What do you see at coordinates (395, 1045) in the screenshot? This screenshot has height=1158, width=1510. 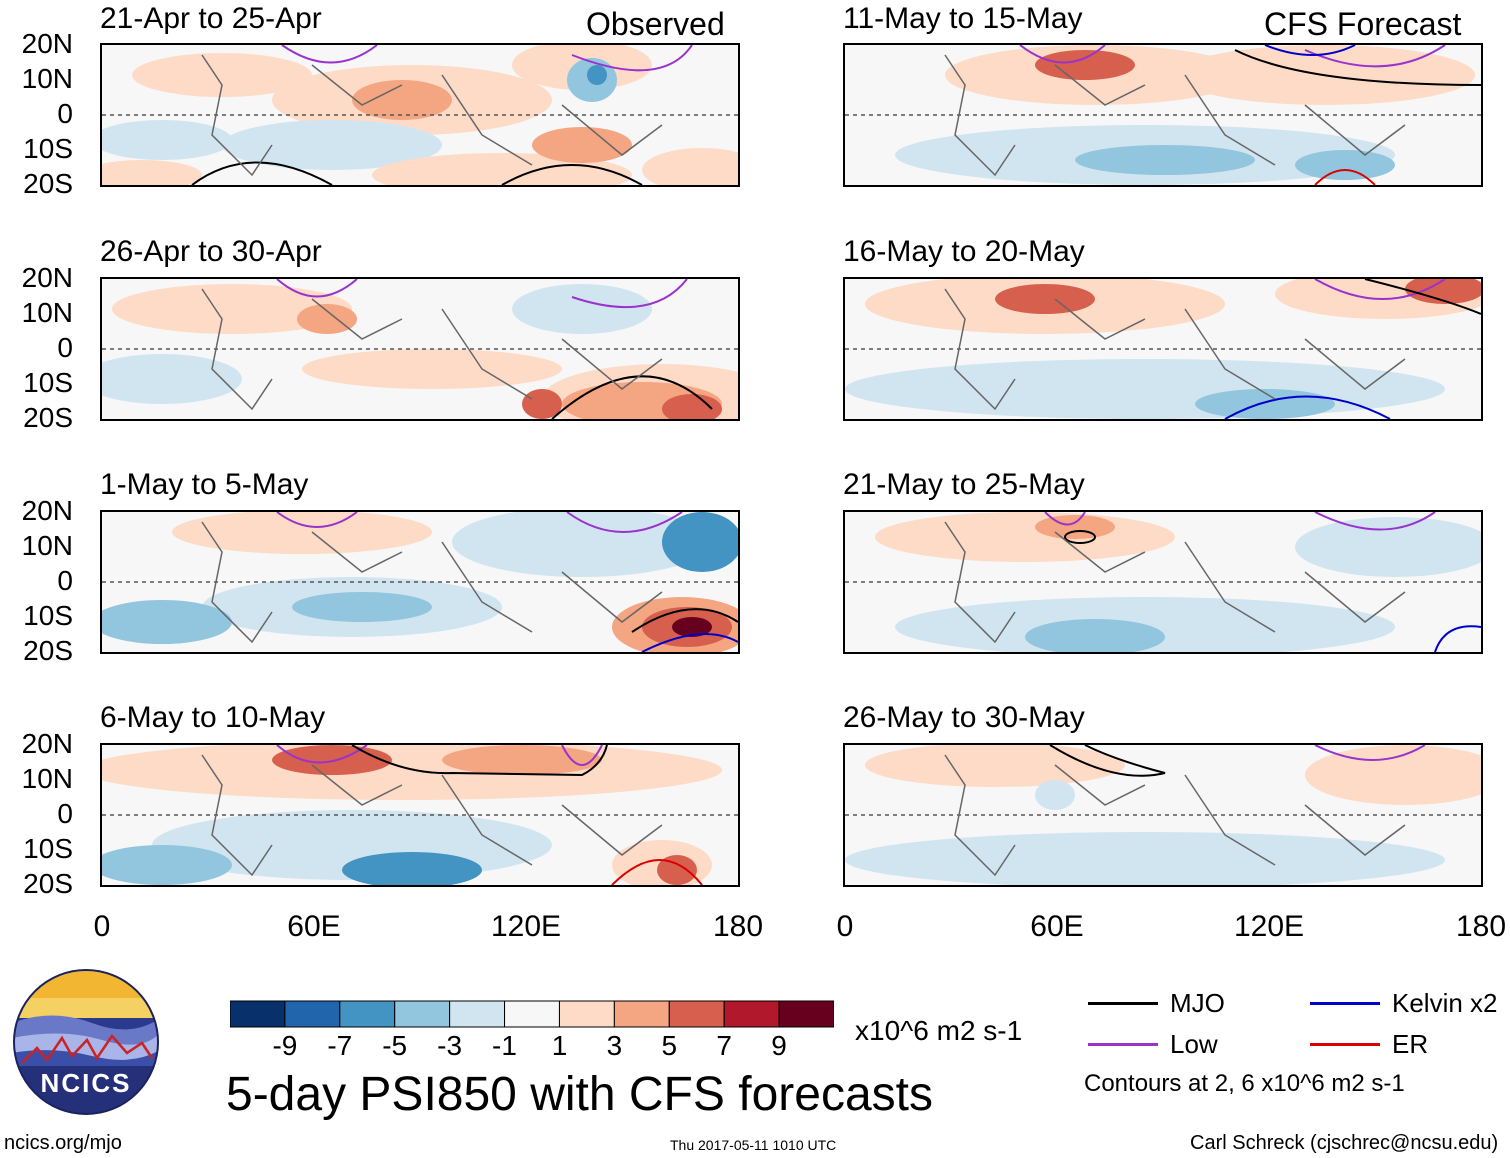 I see `colorbar-tick-label: -5` at bounding box center [395, 1045].